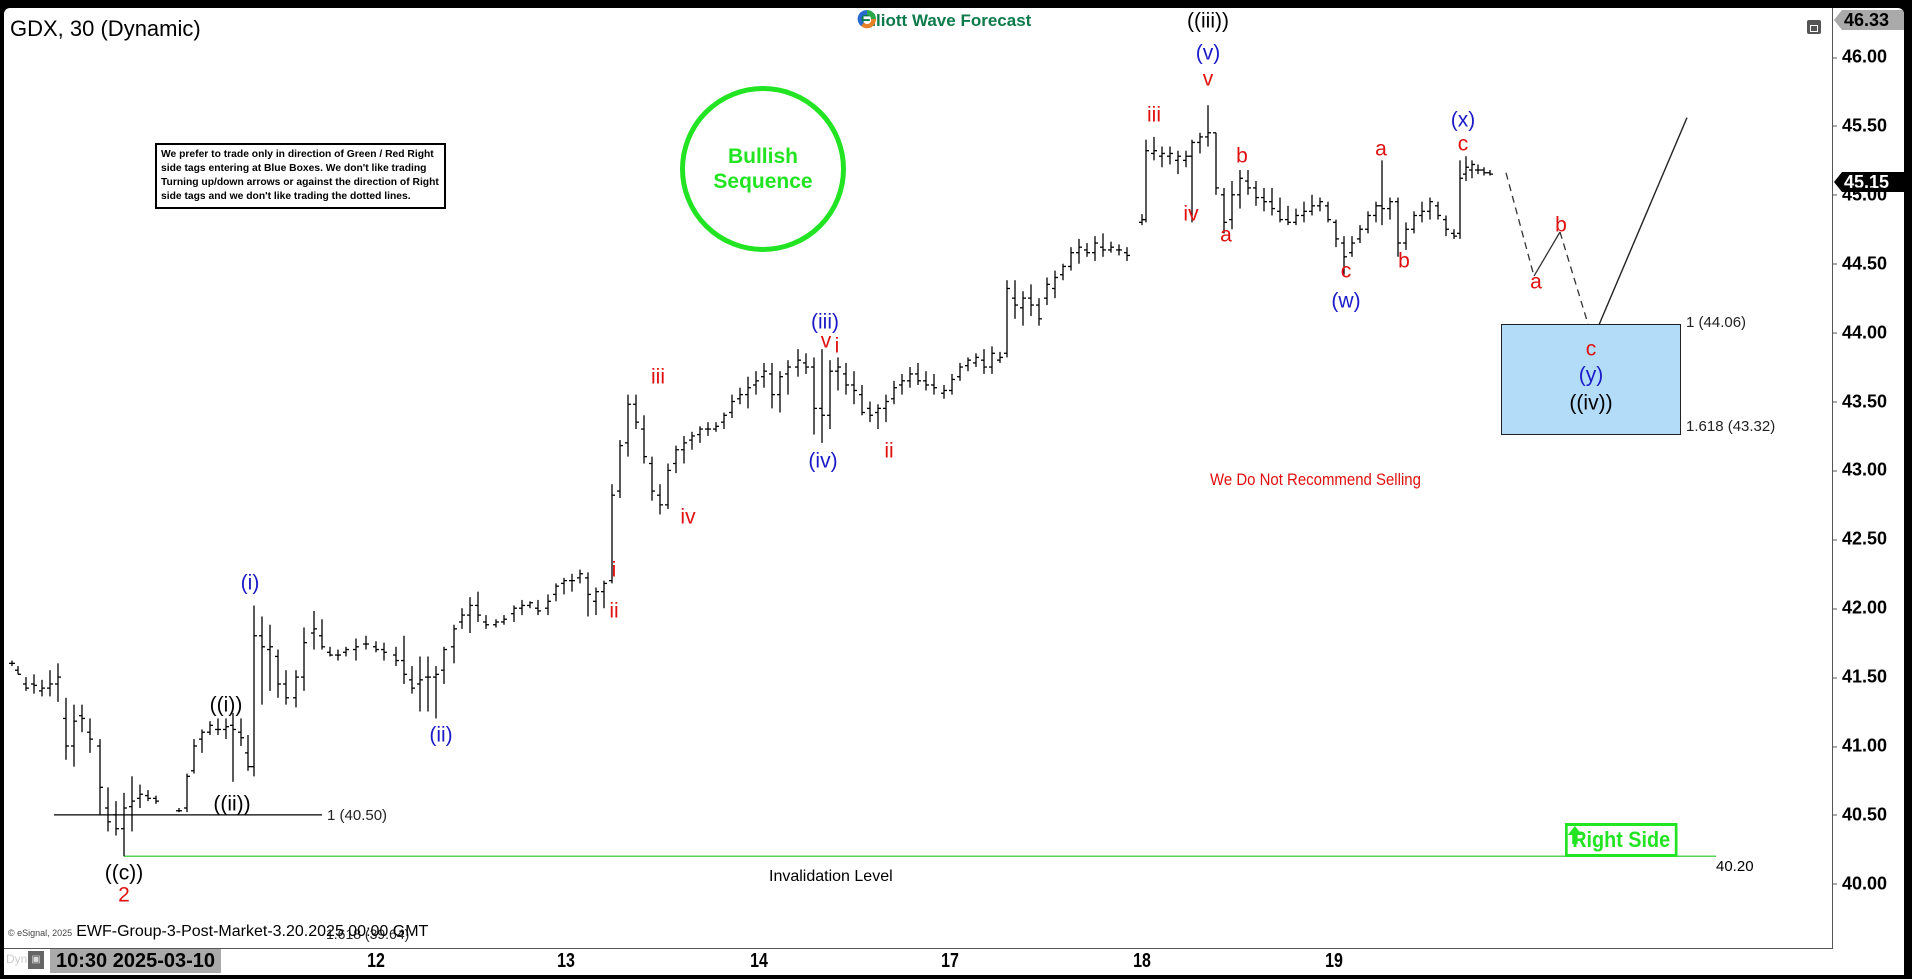 This screenshot has height=979, width=1912. Describe the element at coordinates (40, 933) in the screenshot. I see `copyright: © eSignal, 2025` at that location.